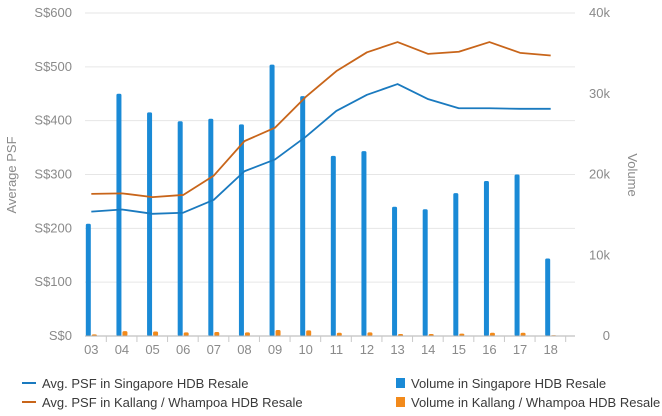 The width and height of the screenshot is (662, 416). I want to click on legend-item-2: Volume in Singapore HDB Resale, so click(501, 383).